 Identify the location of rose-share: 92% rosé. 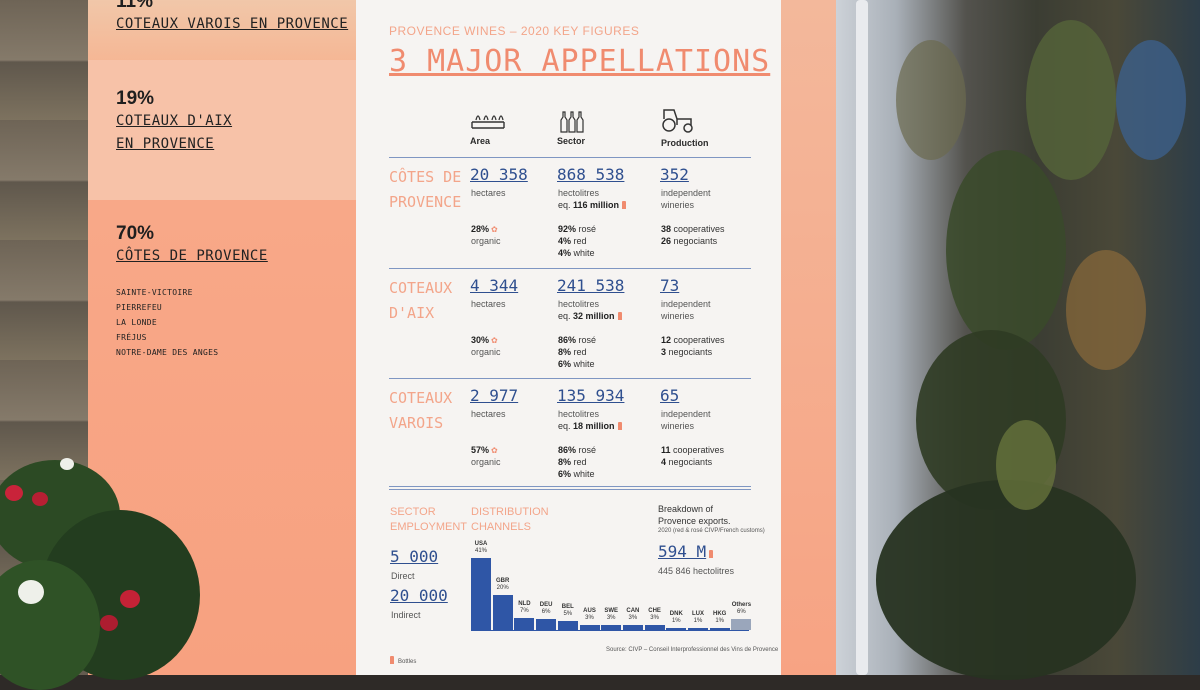
(577, 229).